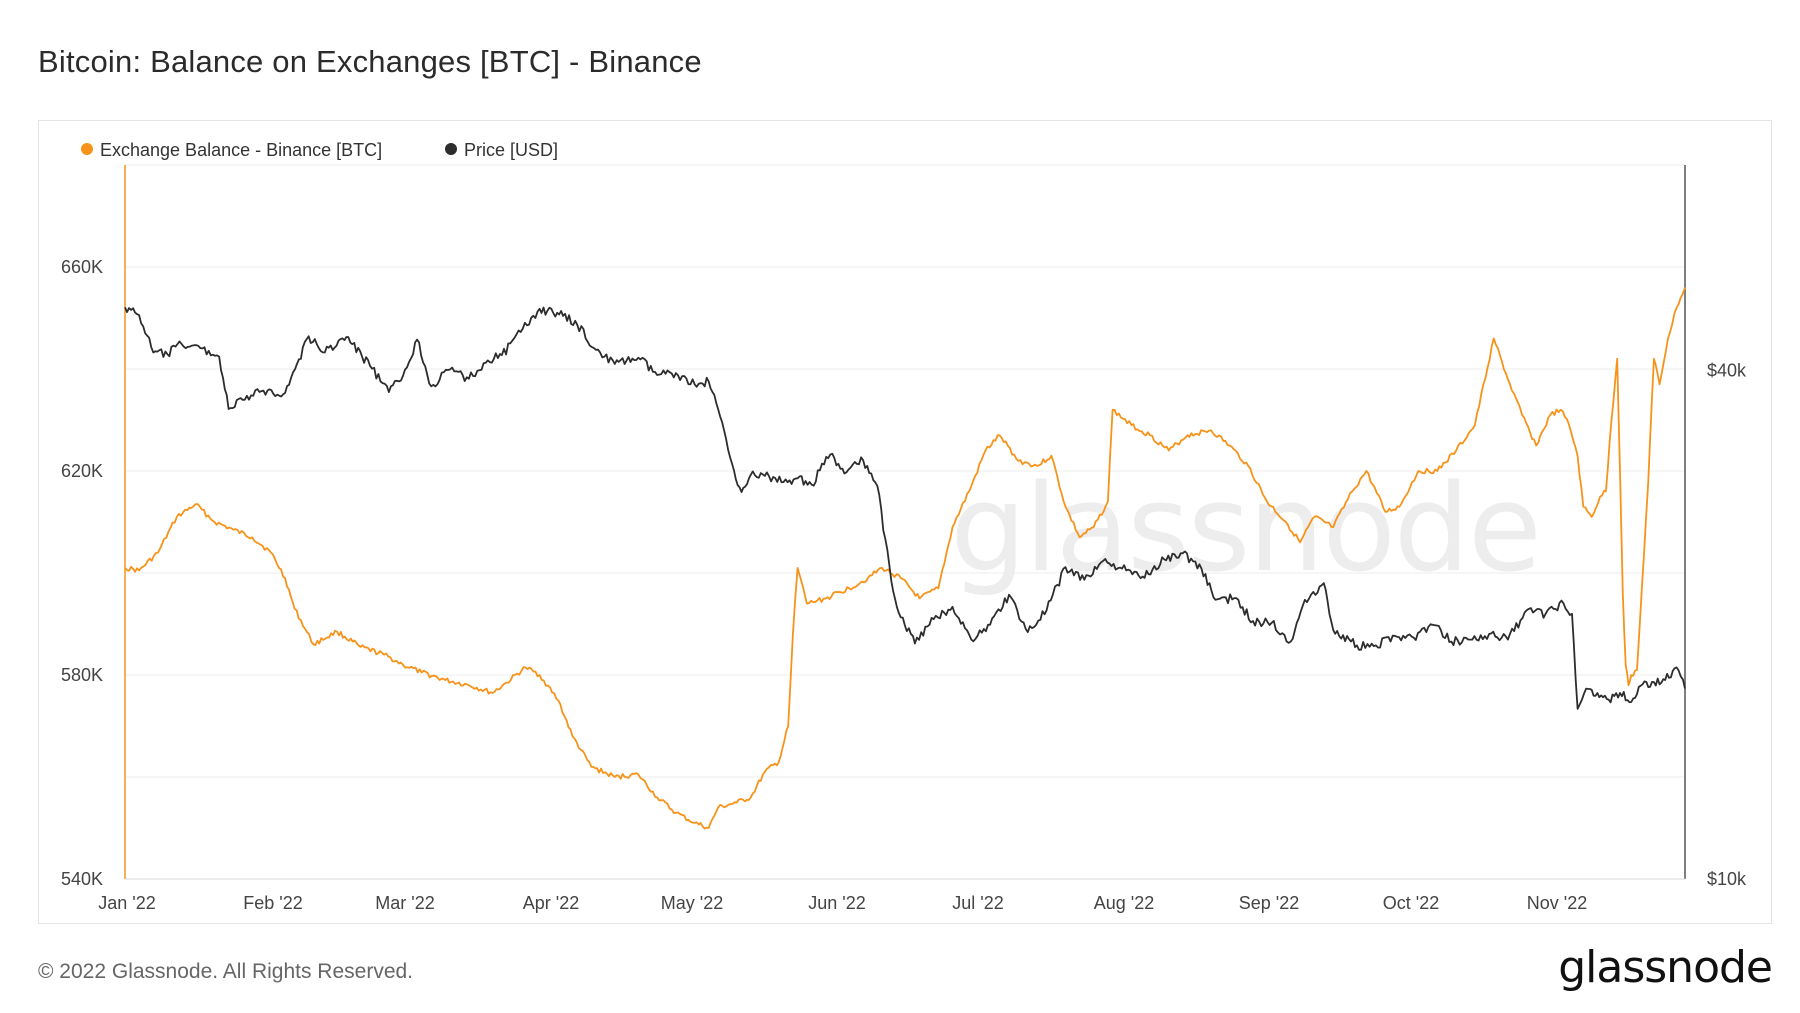  I want to click on legend-label-exchange-balance: Exchange Balance - Binance [BTC], so click(241, 150).